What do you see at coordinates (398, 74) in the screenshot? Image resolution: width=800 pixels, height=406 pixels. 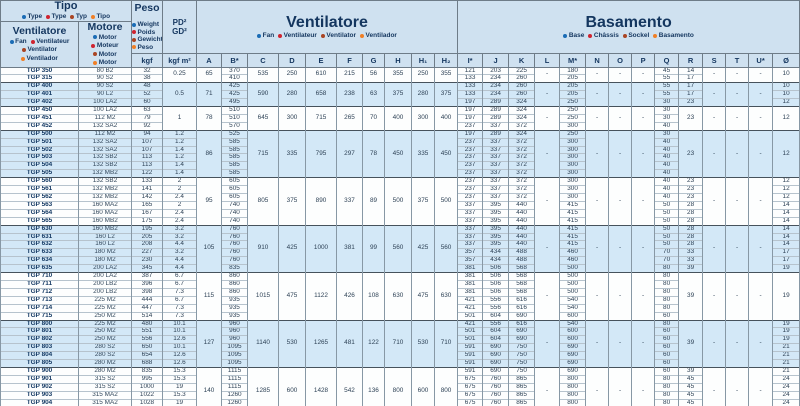 I see `cell-h: 355` at bounding box center [398, 74].